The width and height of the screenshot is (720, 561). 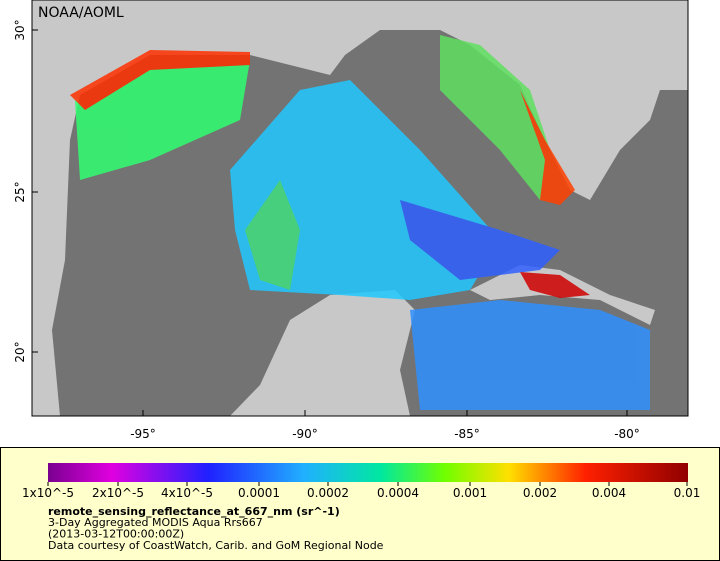 I want to click on legend-line: 3-Day Aggregated MODIS Aqua Rrs667, so click(x=155, y=522).